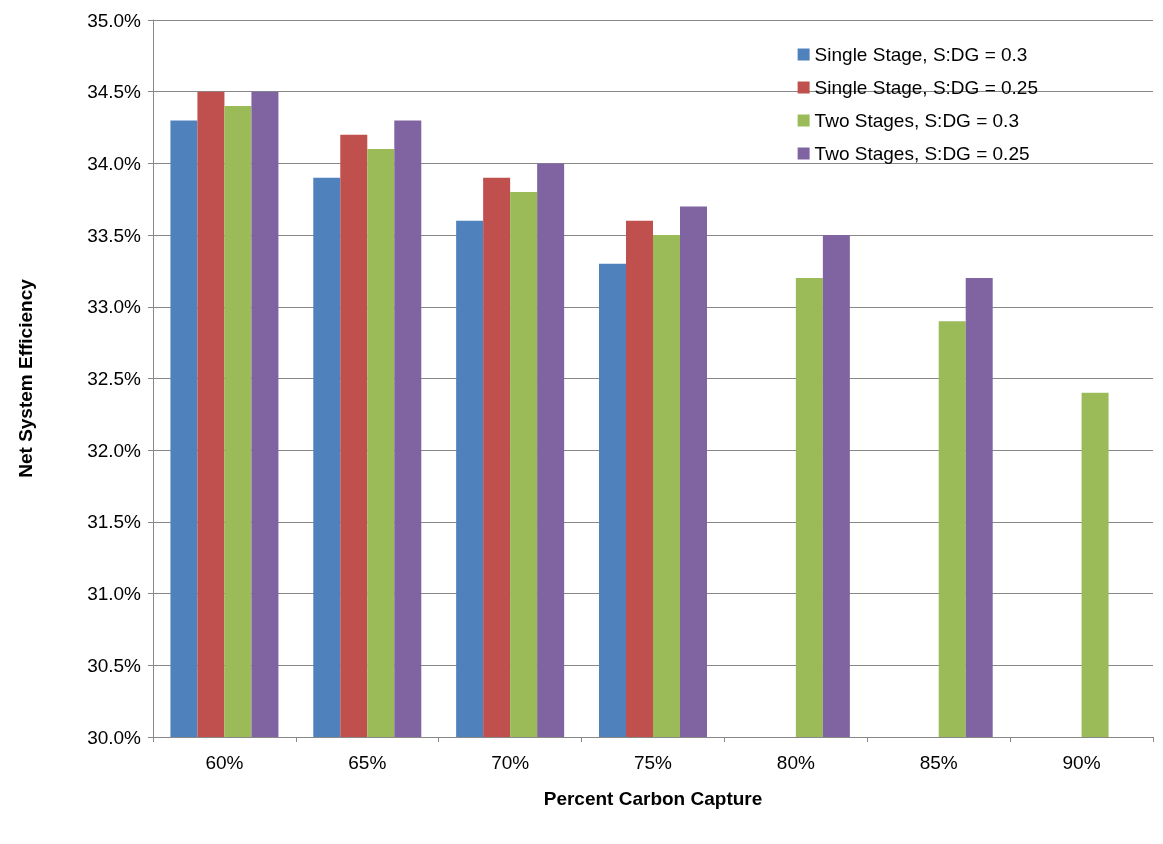 Image resolution: width=1163 pixels, height=844 pixels. What do you see at coordinates (795, 762) in the screenshot?
I see `x-tick-label: 80%` at bounding box center [795, 762].